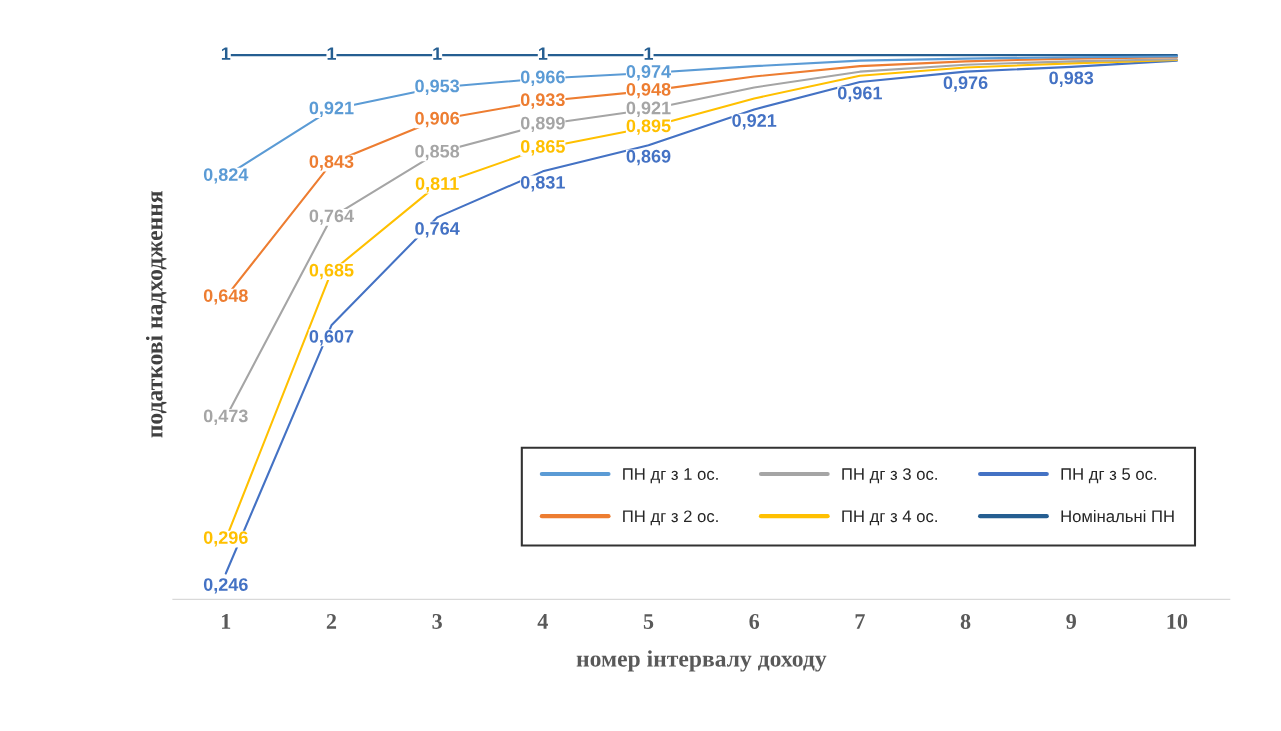 The height and width of the screenshot is (731, 1281). I want to click on legend-label: ПН дг з 3 ос., so click(889, 476).